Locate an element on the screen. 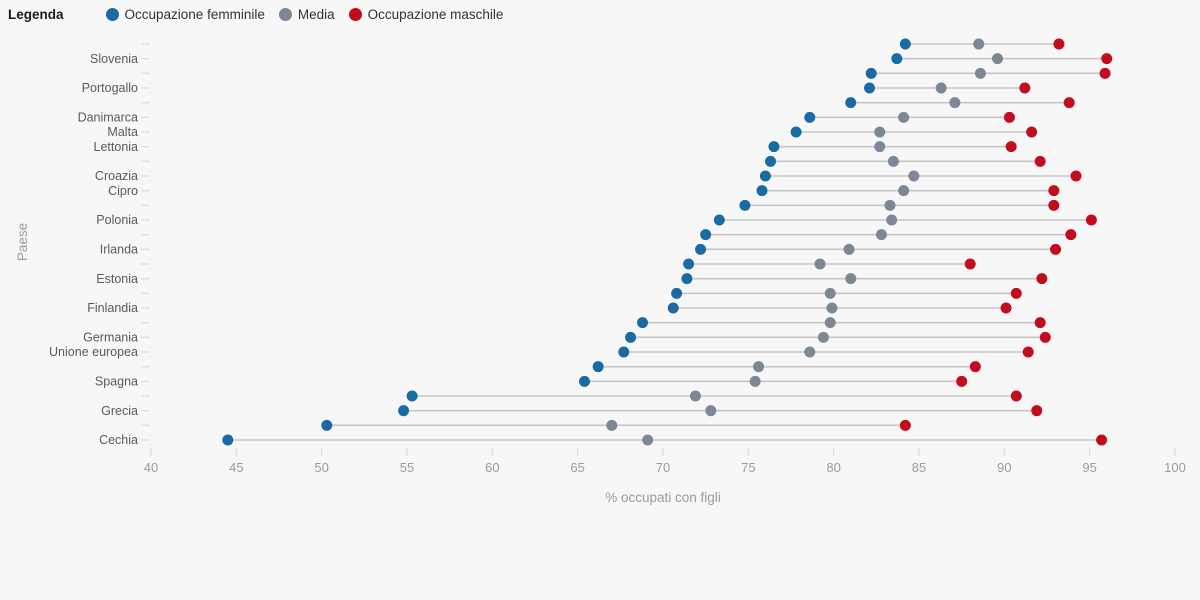  y-axis-label-lettonia: Lettonia is located at coordinates (116, 147).